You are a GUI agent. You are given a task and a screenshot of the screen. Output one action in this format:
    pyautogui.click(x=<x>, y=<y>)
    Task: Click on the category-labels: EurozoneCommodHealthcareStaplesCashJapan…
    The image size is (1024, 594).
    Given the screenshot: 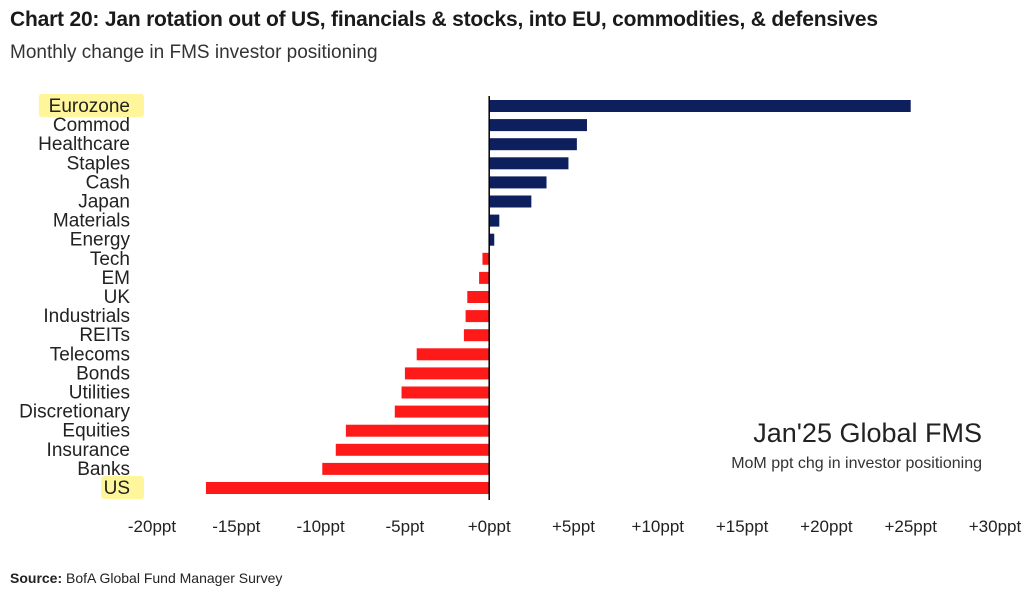 What is the action you would take?
    pyautogui.click(x=74, y=297)
    